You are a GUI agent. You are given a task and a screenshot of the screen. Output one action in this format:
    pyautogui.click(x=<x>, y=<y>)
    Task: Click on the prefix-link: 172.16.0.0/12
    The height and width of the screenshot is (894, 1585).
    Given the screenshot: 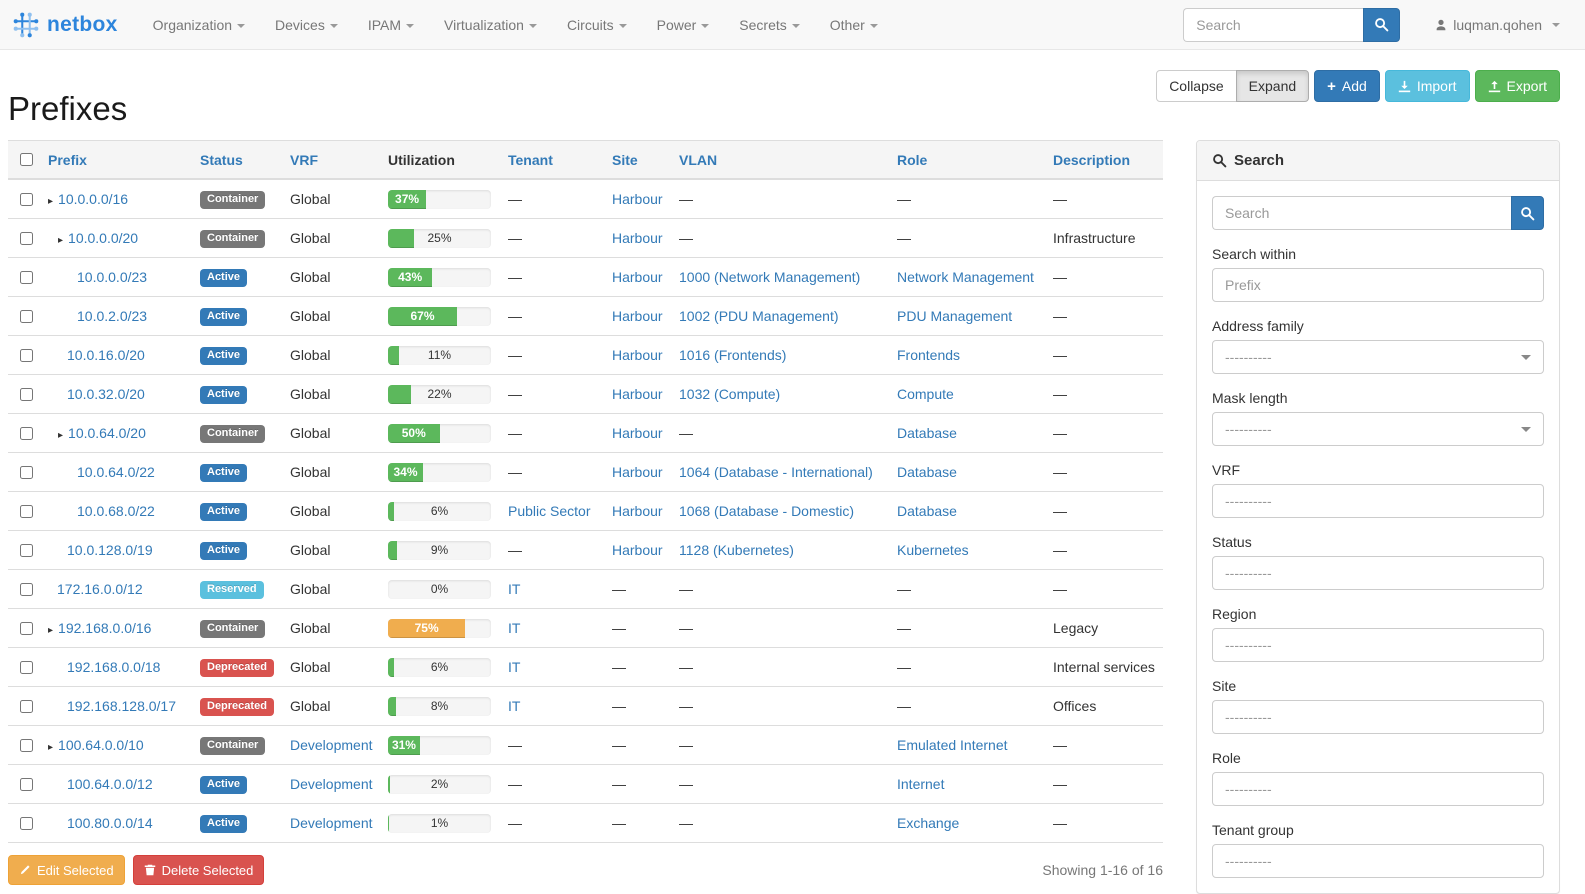 What is the action you would take?
    pyautogui.click(x=100, y=589)
    